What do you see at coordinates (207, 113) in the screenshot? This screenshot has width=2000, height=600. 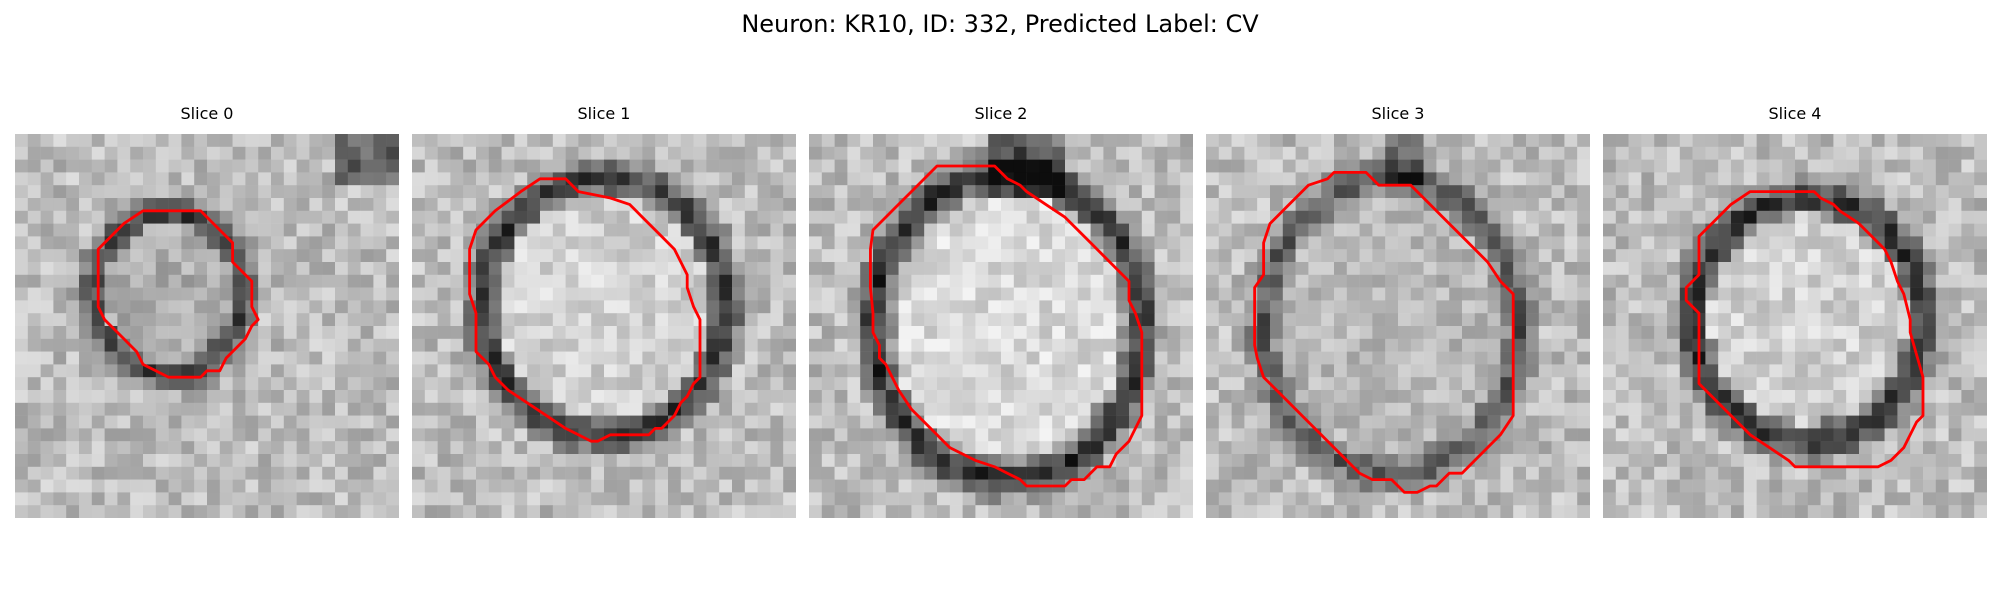 I see `slice-title: Slice 0` at bounding box center [207, 113].